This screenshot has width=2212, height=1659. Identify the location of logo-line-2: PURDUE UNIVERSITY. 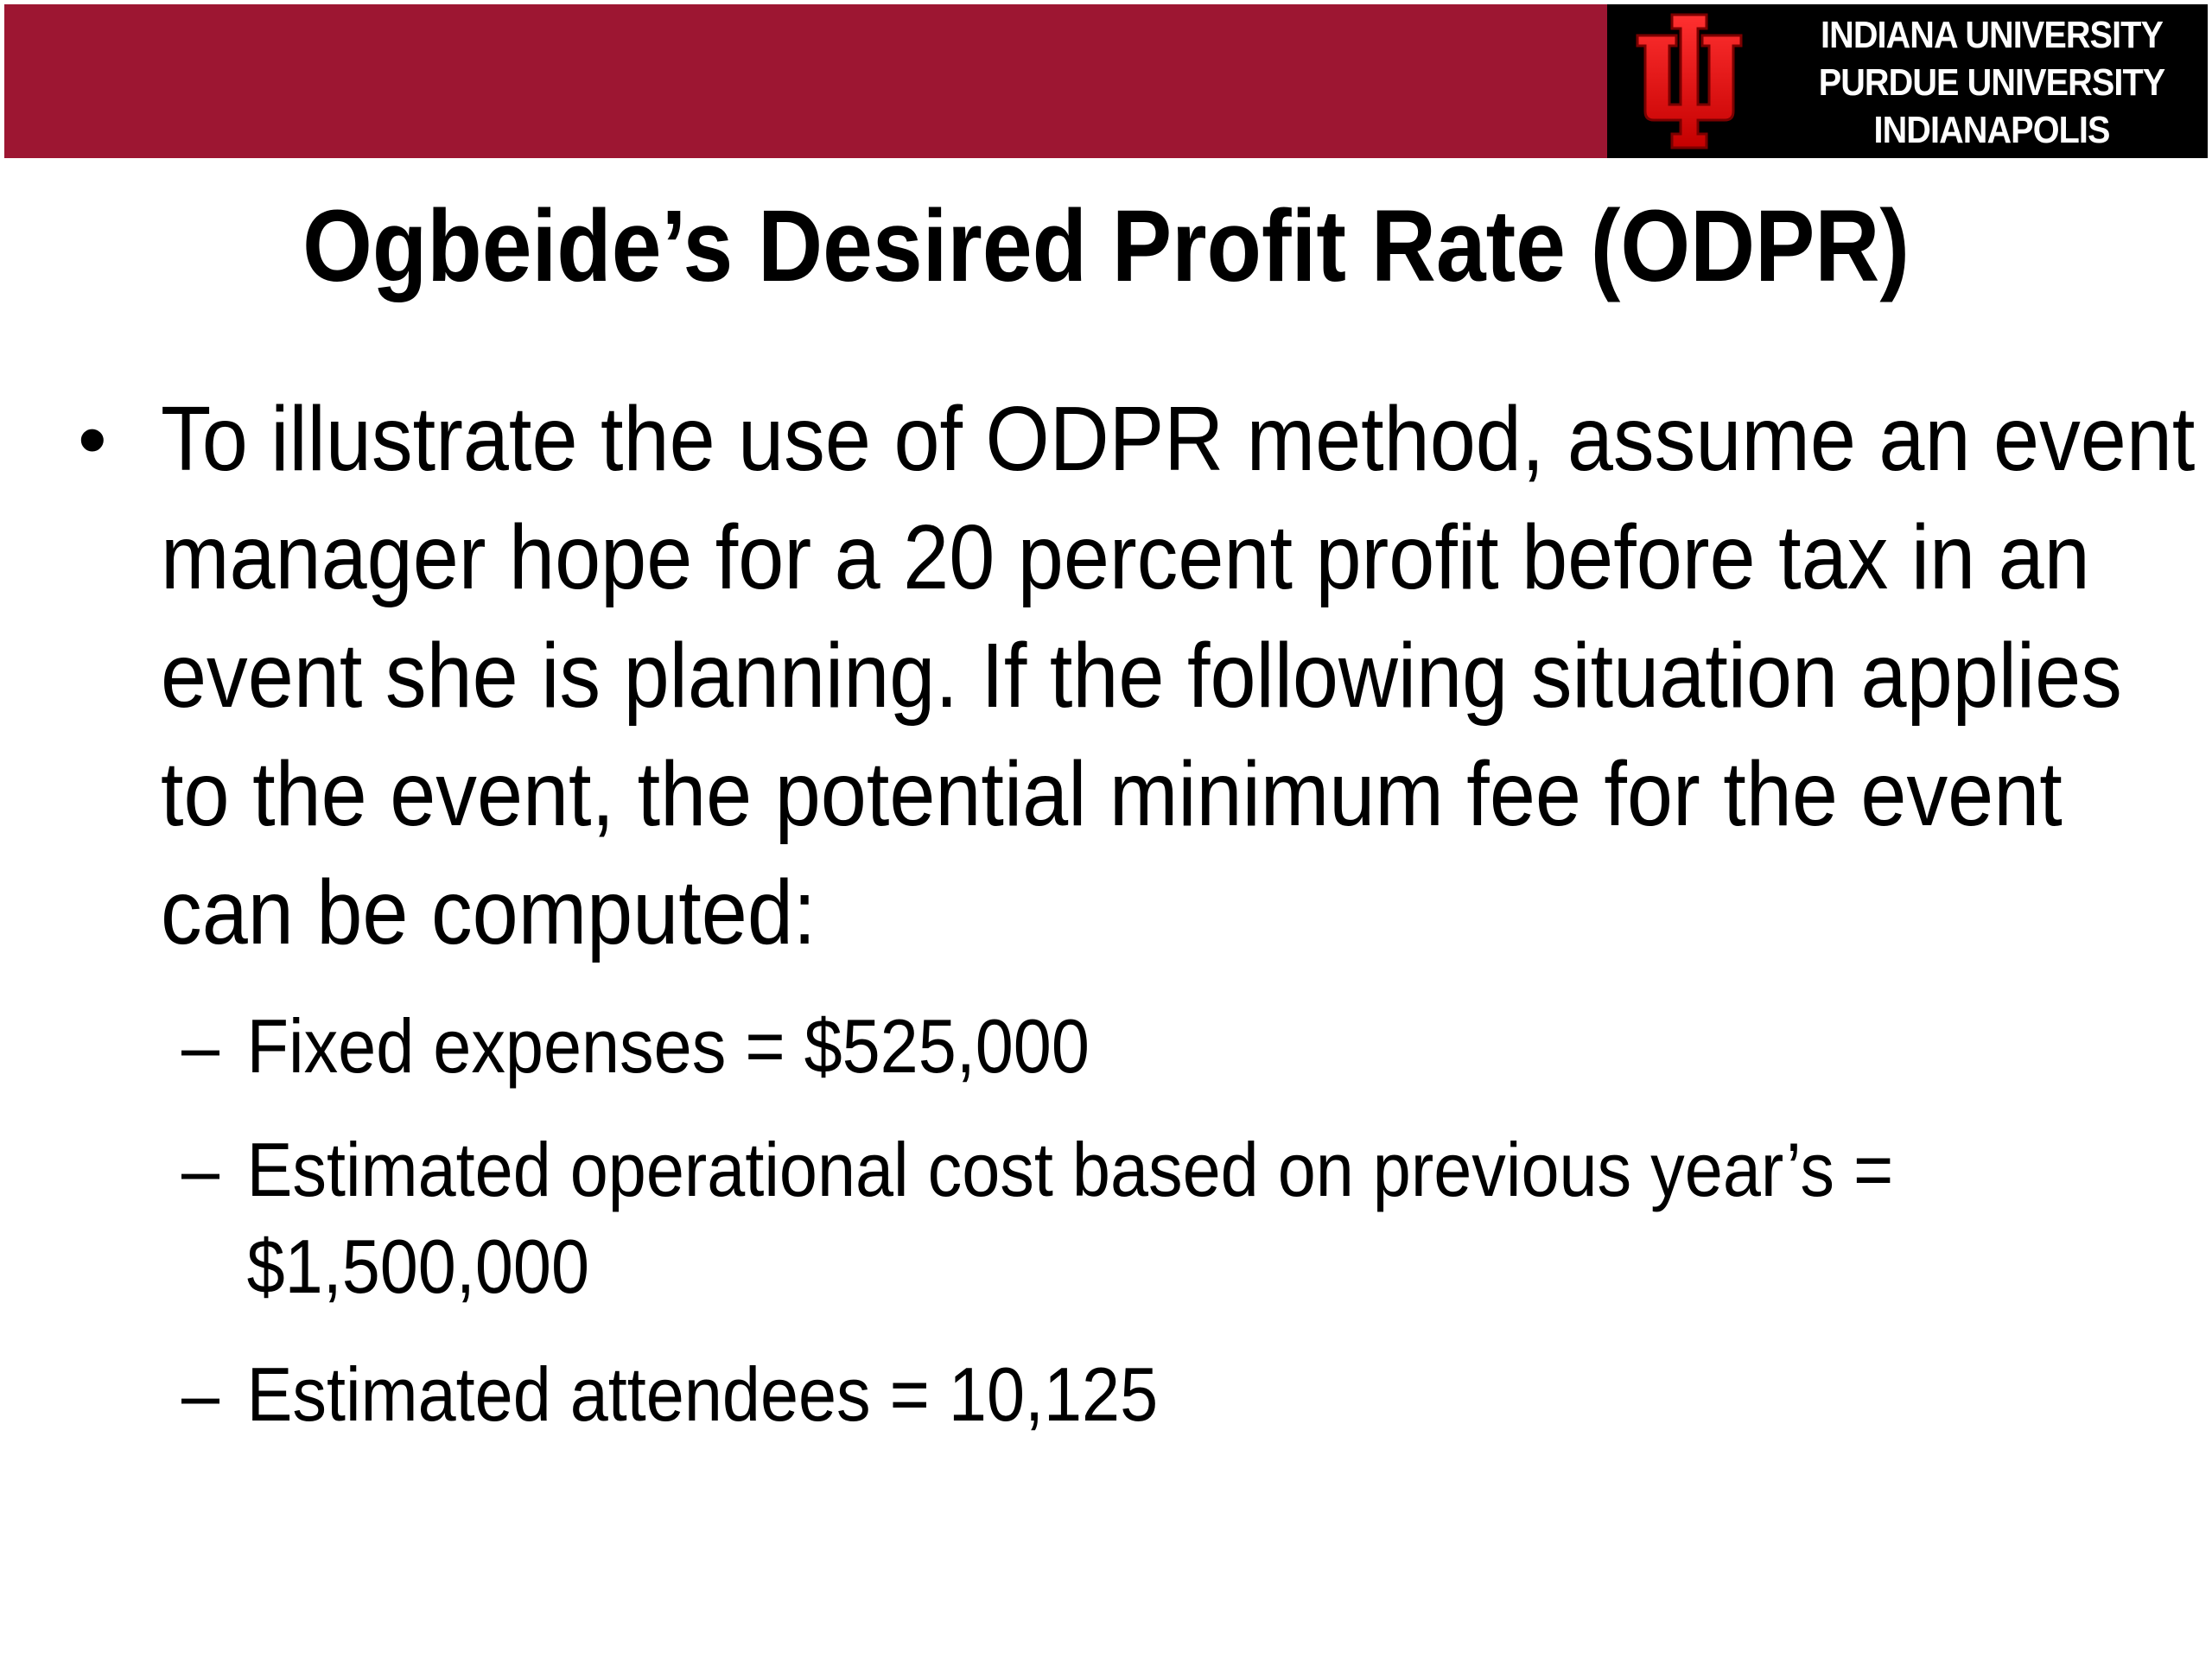
(1991, 82).